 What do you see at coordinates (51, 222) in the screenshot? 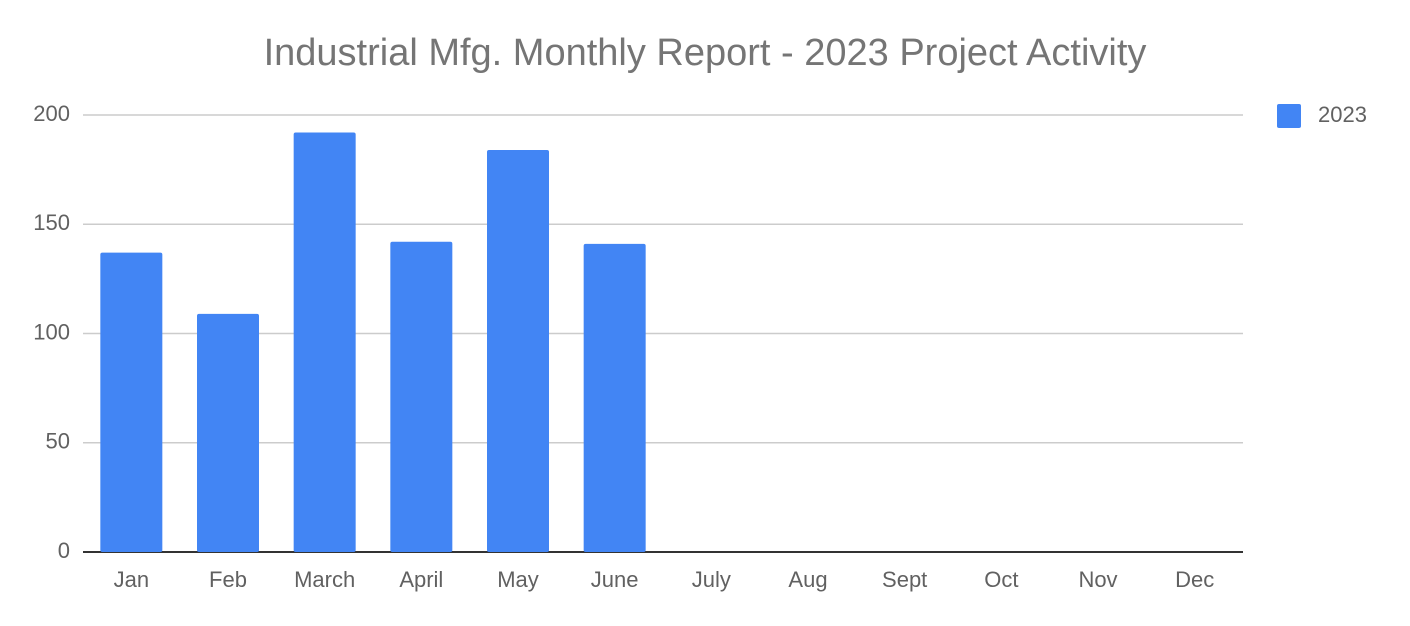
I see `y-tick-label: 150` at bounding box center [51, 222].